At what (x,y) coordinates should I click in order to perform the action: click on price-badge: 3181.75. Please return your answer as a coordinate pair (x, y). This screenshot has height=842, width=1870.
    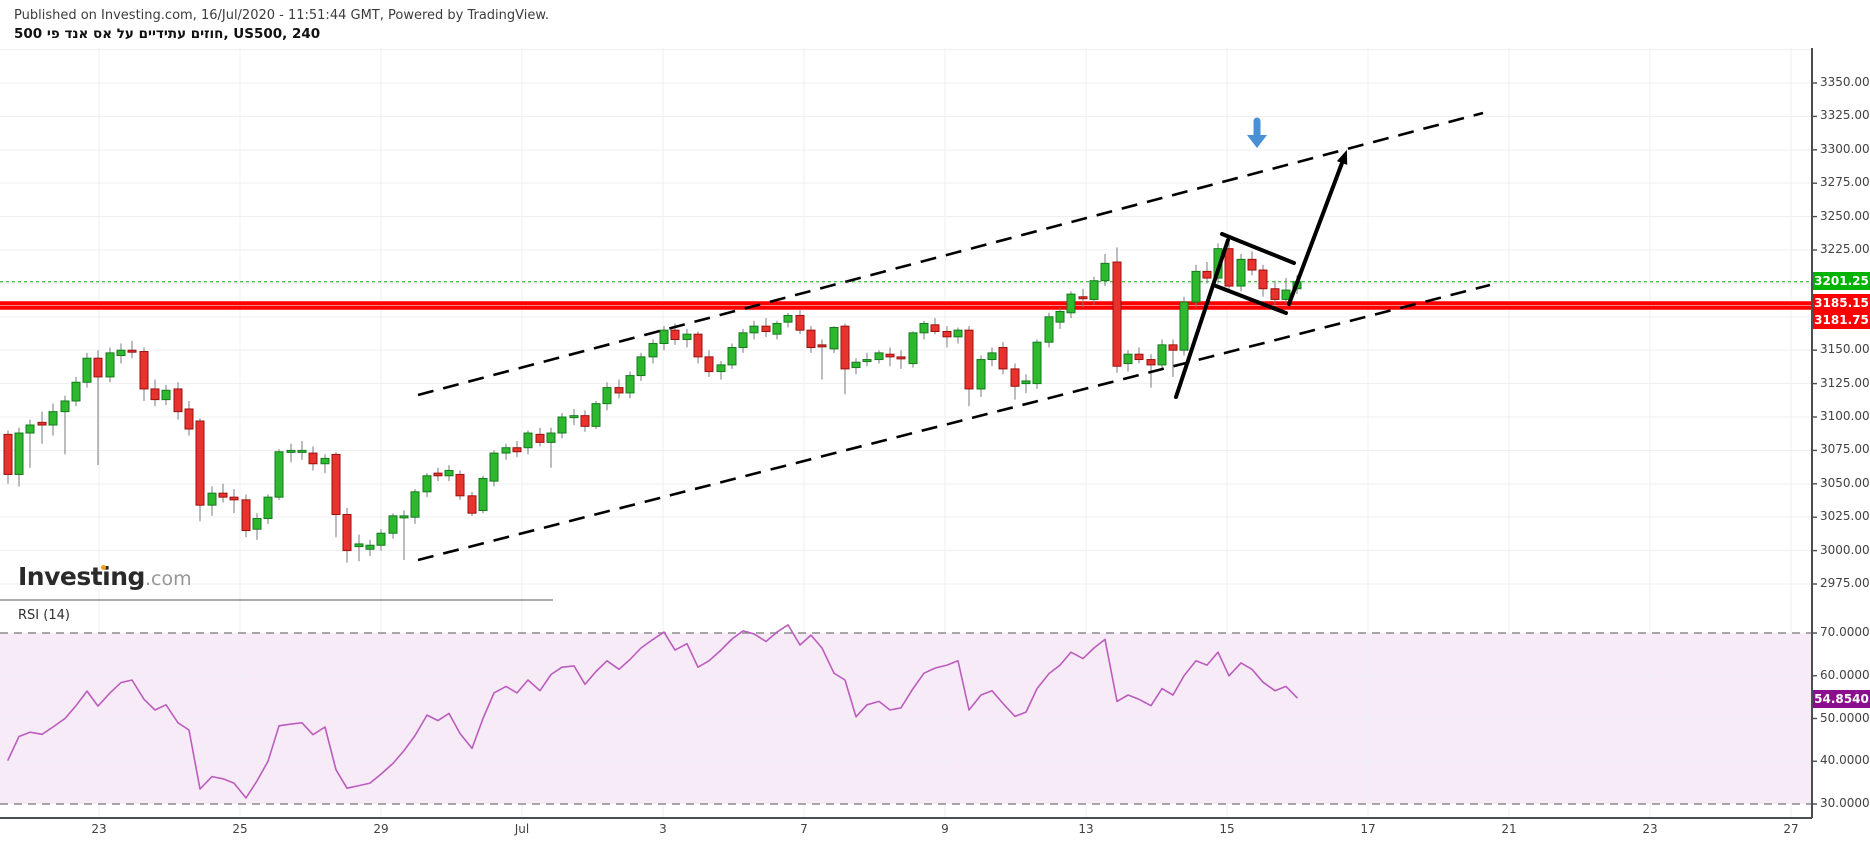
    Looking at the image, I should click on (1841, 320).